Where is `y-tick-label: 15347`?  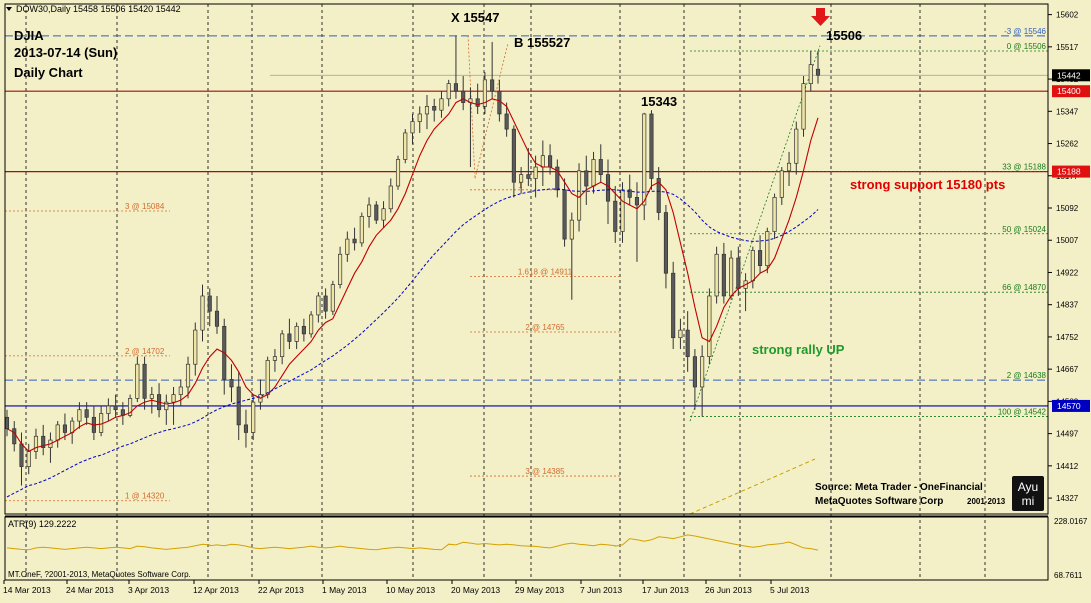 y-tick-label: 15347 is located at coordinates (1067, 111).